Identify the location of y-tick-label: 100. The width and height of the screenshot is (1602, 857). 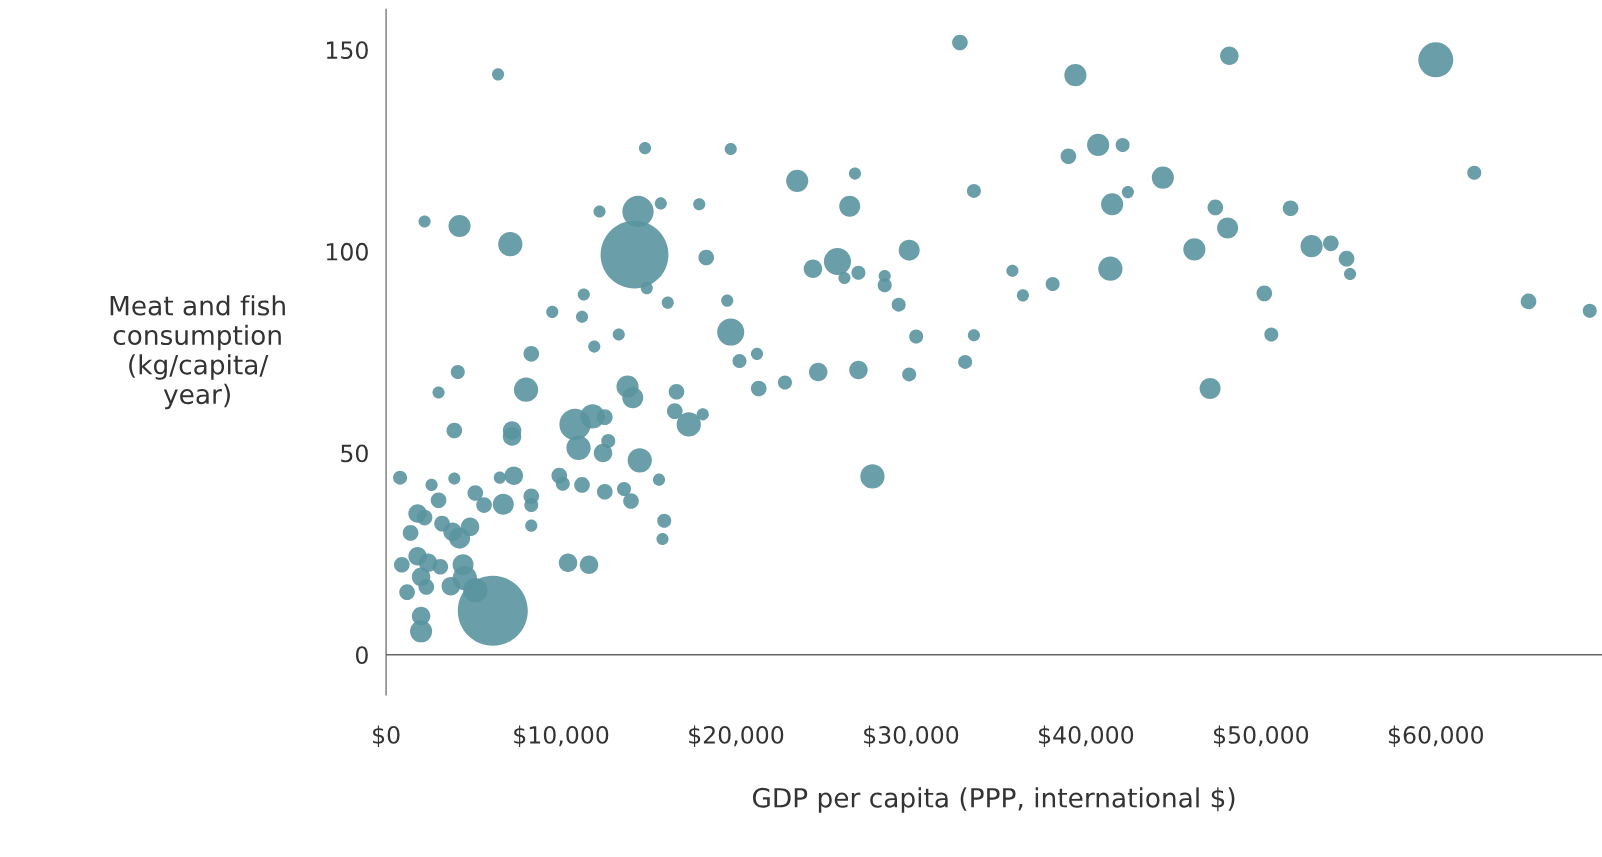
(347, 251).